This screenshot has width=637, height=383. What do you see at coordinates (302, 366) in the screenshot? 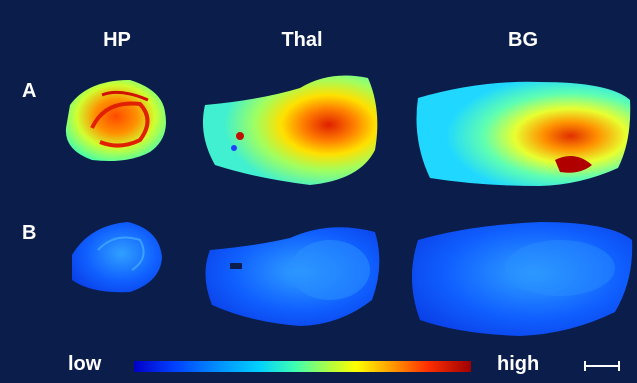
I see `colorbar` at bounding box center [302, 366].